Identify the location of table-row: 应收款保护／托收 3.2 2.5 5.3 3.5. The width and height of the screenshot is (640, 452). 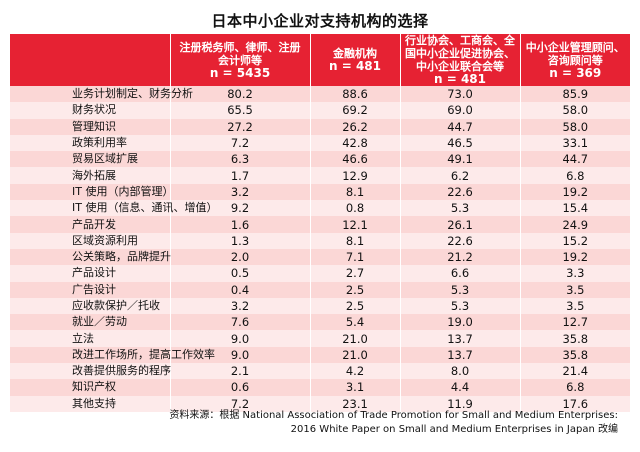
(320, 306).